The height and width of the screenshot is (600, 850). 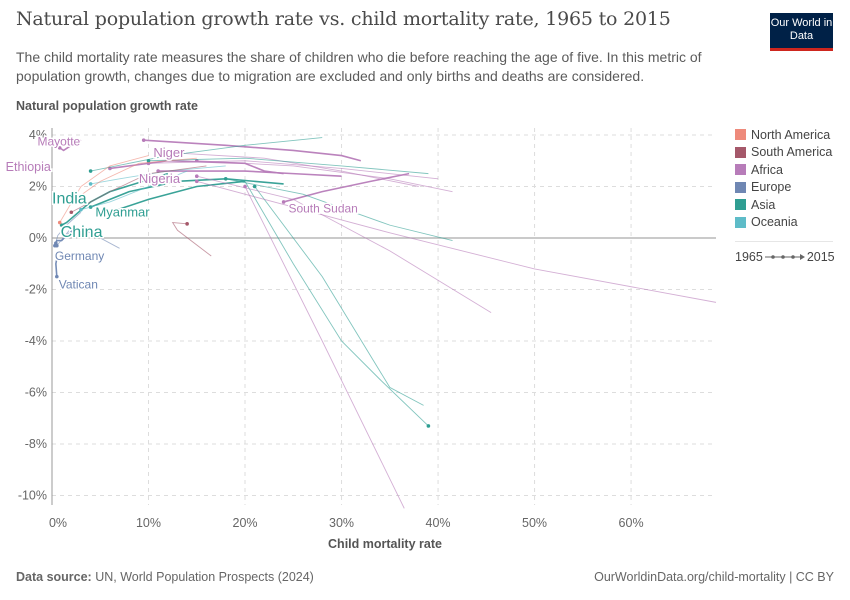 I want to click on legend-item-south-america: South America, so click(x=785, y=153).